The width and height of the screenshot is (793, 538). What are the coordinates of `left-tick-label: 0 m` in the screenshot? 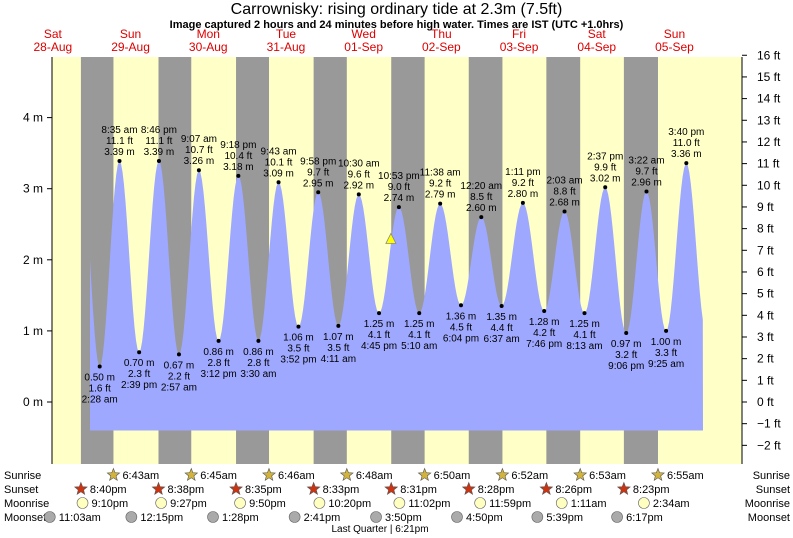 It's located at (33, 402).